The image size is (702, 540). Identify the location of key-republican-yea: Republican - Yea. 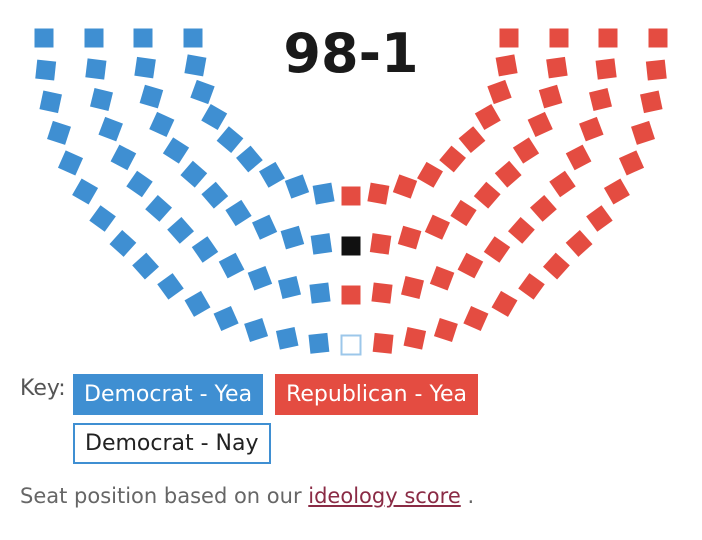
(376, 394).